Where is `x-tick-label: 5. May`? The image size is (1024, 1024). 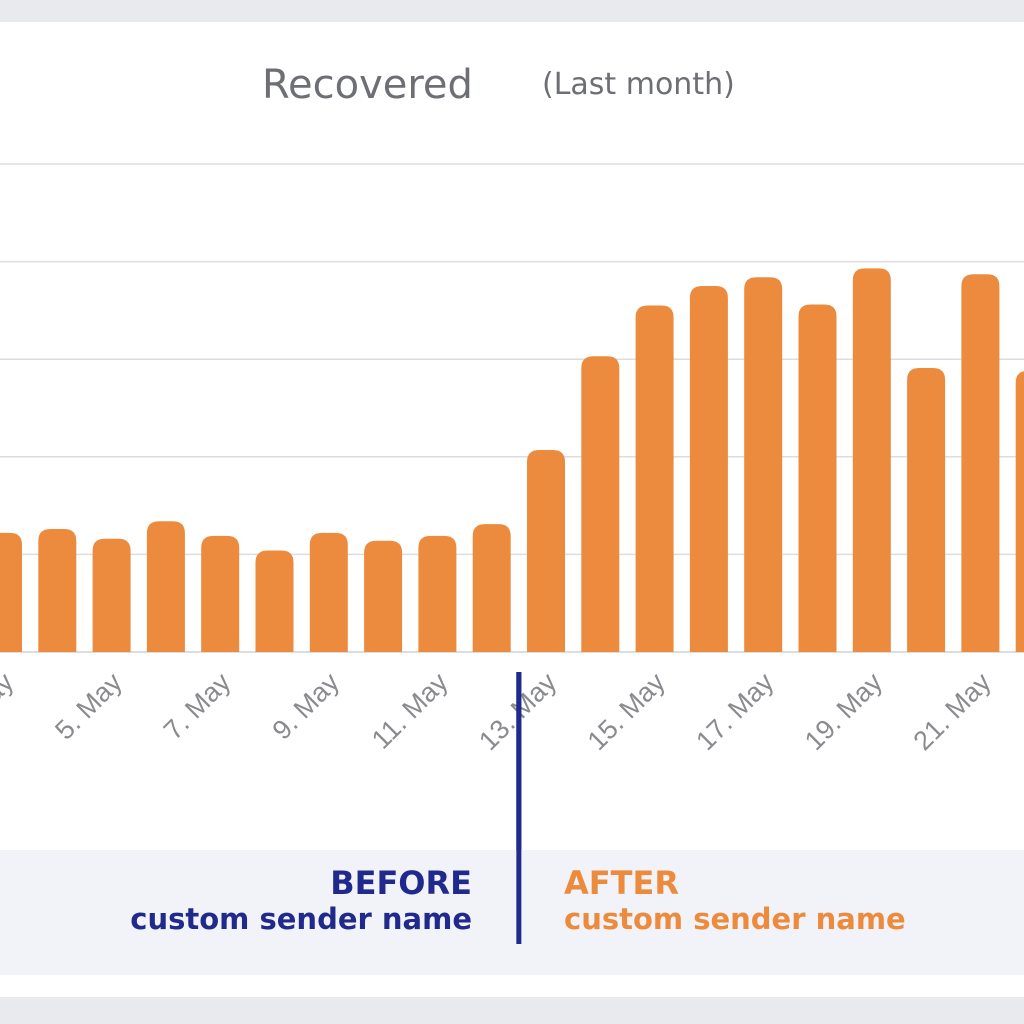 x-tick-label: 5. May is located at coordinates (88, 706).